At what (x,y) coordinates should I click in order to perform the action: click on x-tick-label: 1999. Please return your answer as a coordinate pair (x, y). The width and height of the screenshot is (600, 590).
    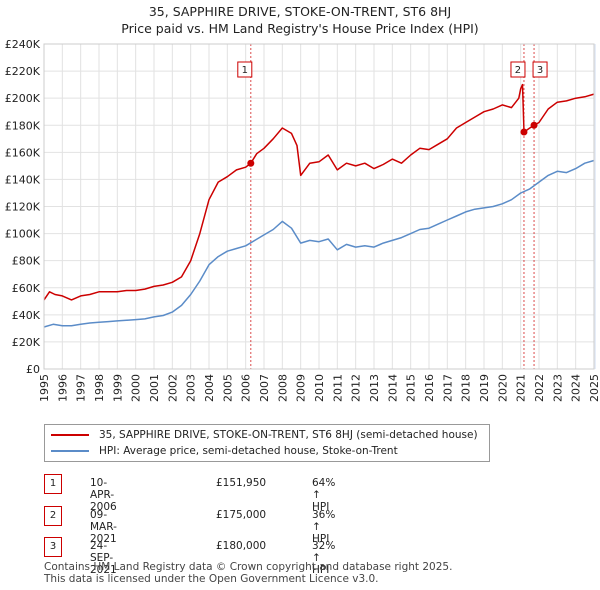
    Looking at the image, I should click on (117, 388).